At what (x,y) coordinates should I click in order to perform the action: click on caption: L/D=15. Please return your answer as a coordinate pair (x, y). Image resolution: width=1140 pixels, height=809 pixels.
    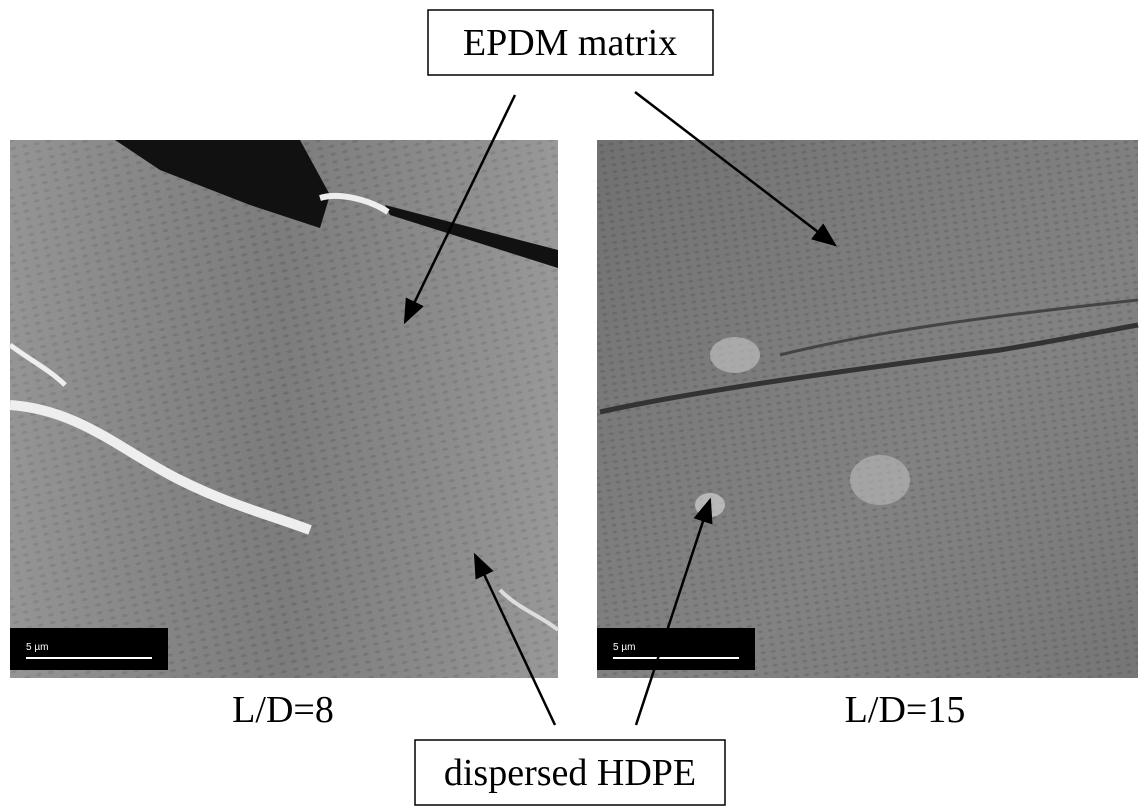
    Looking at the image, I should click on (905, 710).